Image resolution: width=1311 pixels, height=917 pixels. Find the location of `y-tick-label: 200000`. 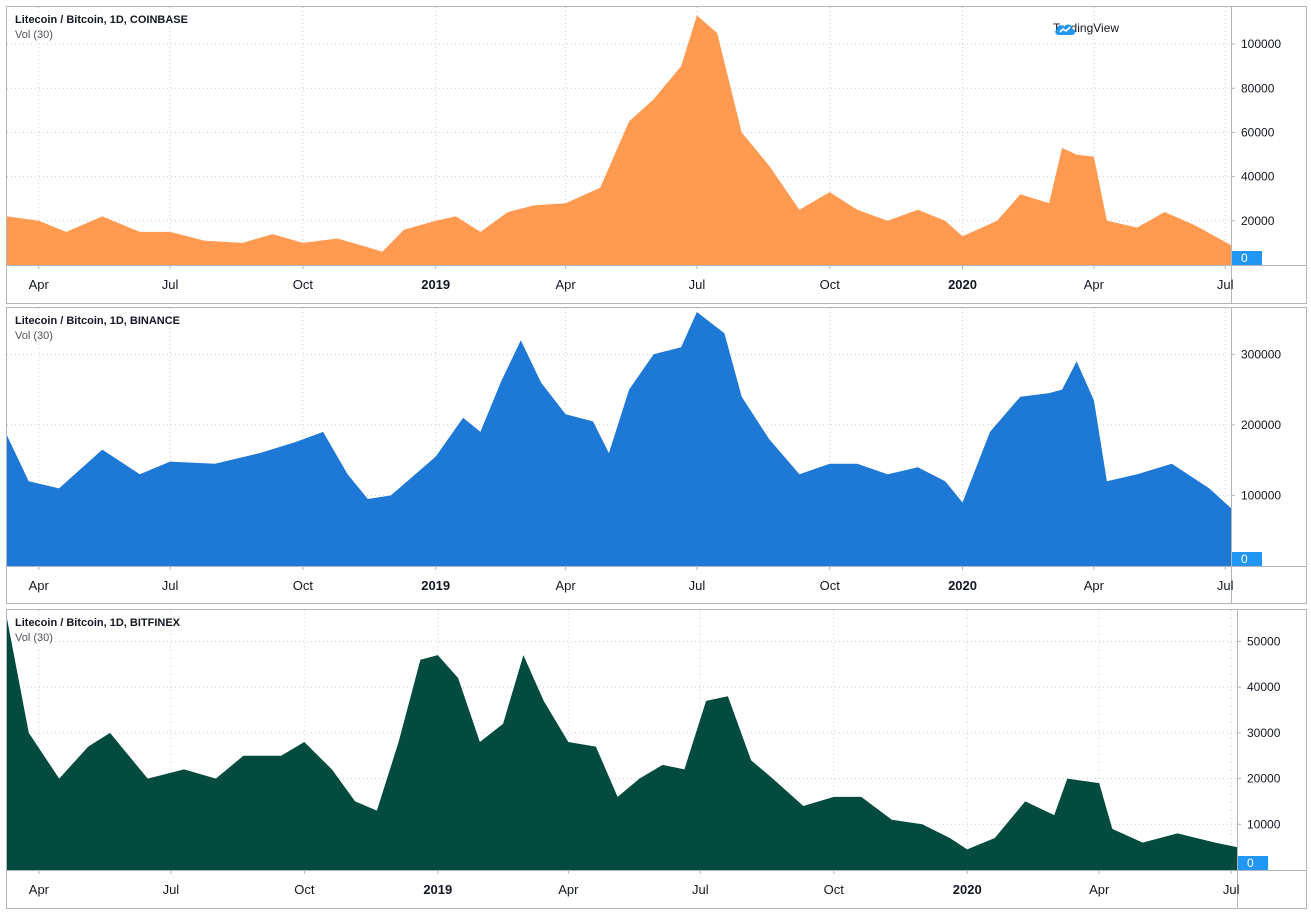

y-tick-label: 200000 is located at coordinates (1261, 425).